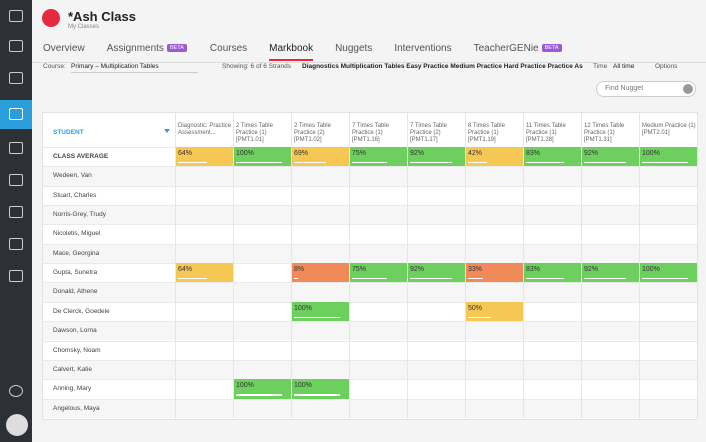 This screenshot has width=706, height=442. What do you see at coordinates (51, 18) in the screenshot?
I see `back-button` at bounding box center [51, 18].